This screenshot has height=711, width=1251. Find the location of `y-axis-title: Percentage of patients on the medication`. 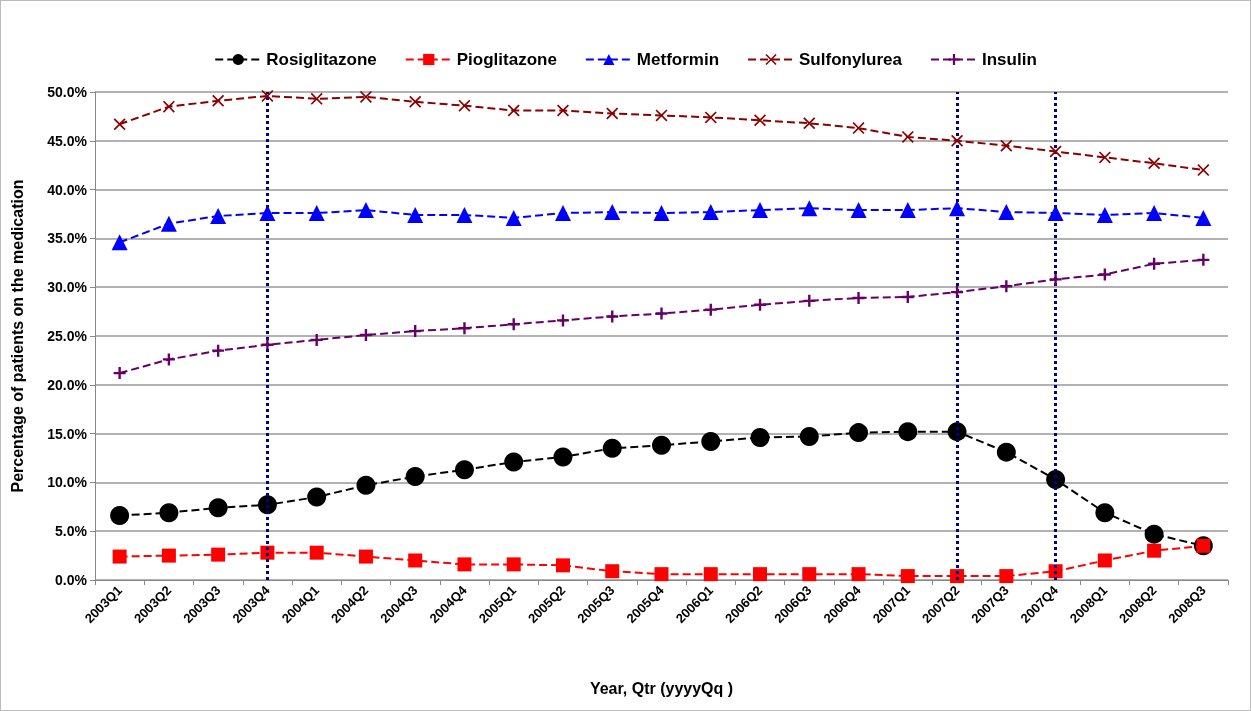

y-axis-title: Percentage of patients on the medication is located at coordinates (17, 336).